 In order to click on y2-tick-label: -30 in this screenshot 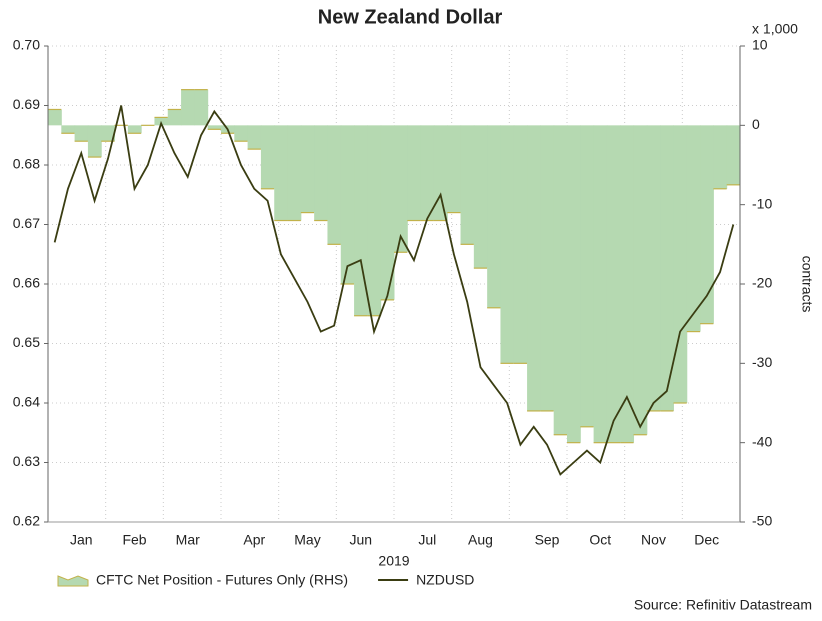, I will do `click(762, 362)`.